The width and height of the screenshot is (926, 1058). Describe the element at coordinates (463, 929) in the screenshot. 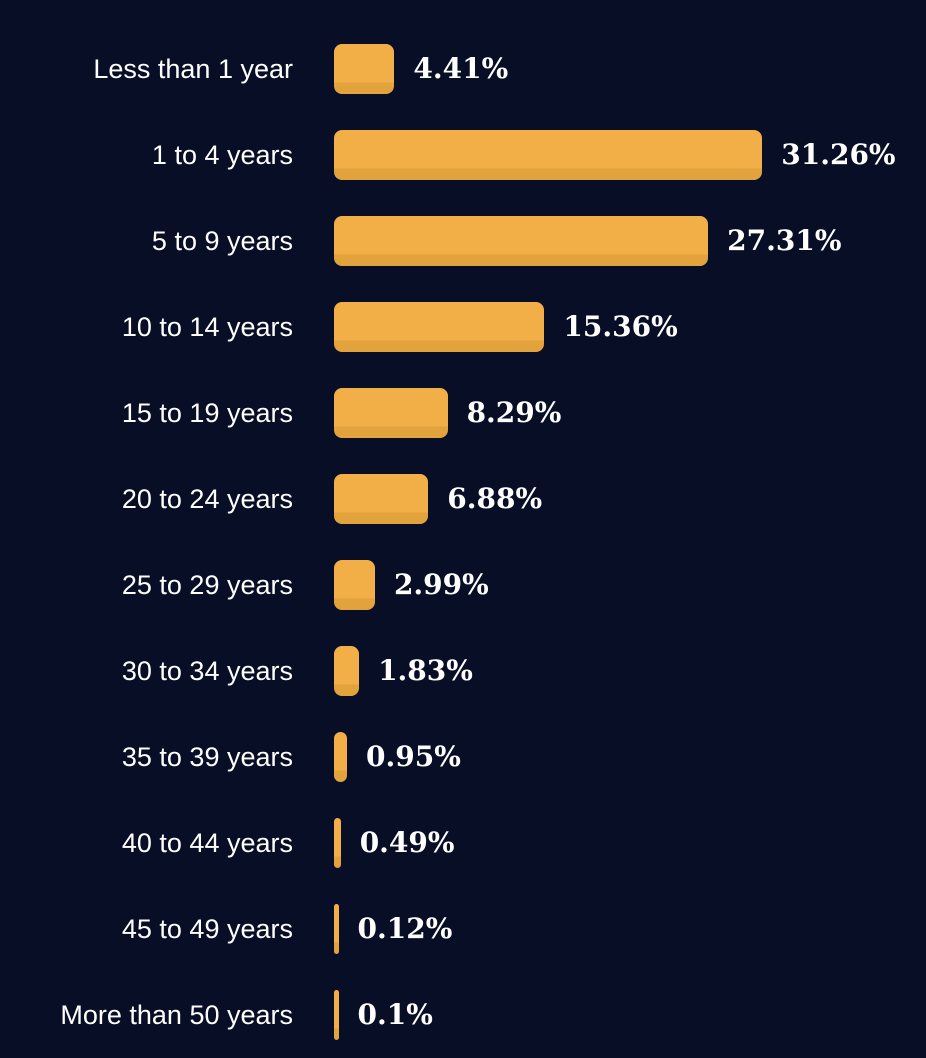

I see `chart-row: 45 to 49 years 0.12%` at that location.